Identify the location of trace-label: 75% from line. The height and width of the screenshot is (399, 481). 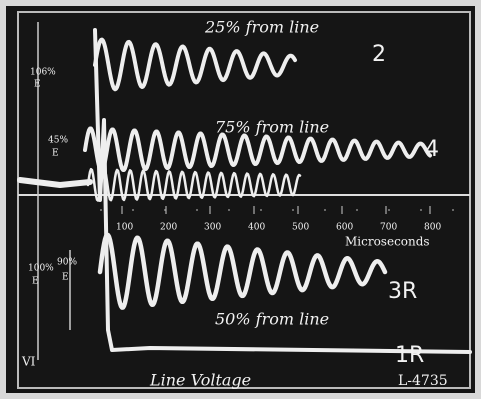
(272, 127).